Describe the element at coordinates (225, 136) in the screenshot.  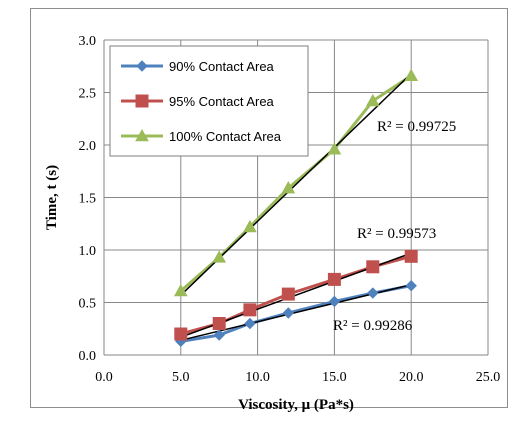
I see `legend-label: 100% Contact Area` at that location.